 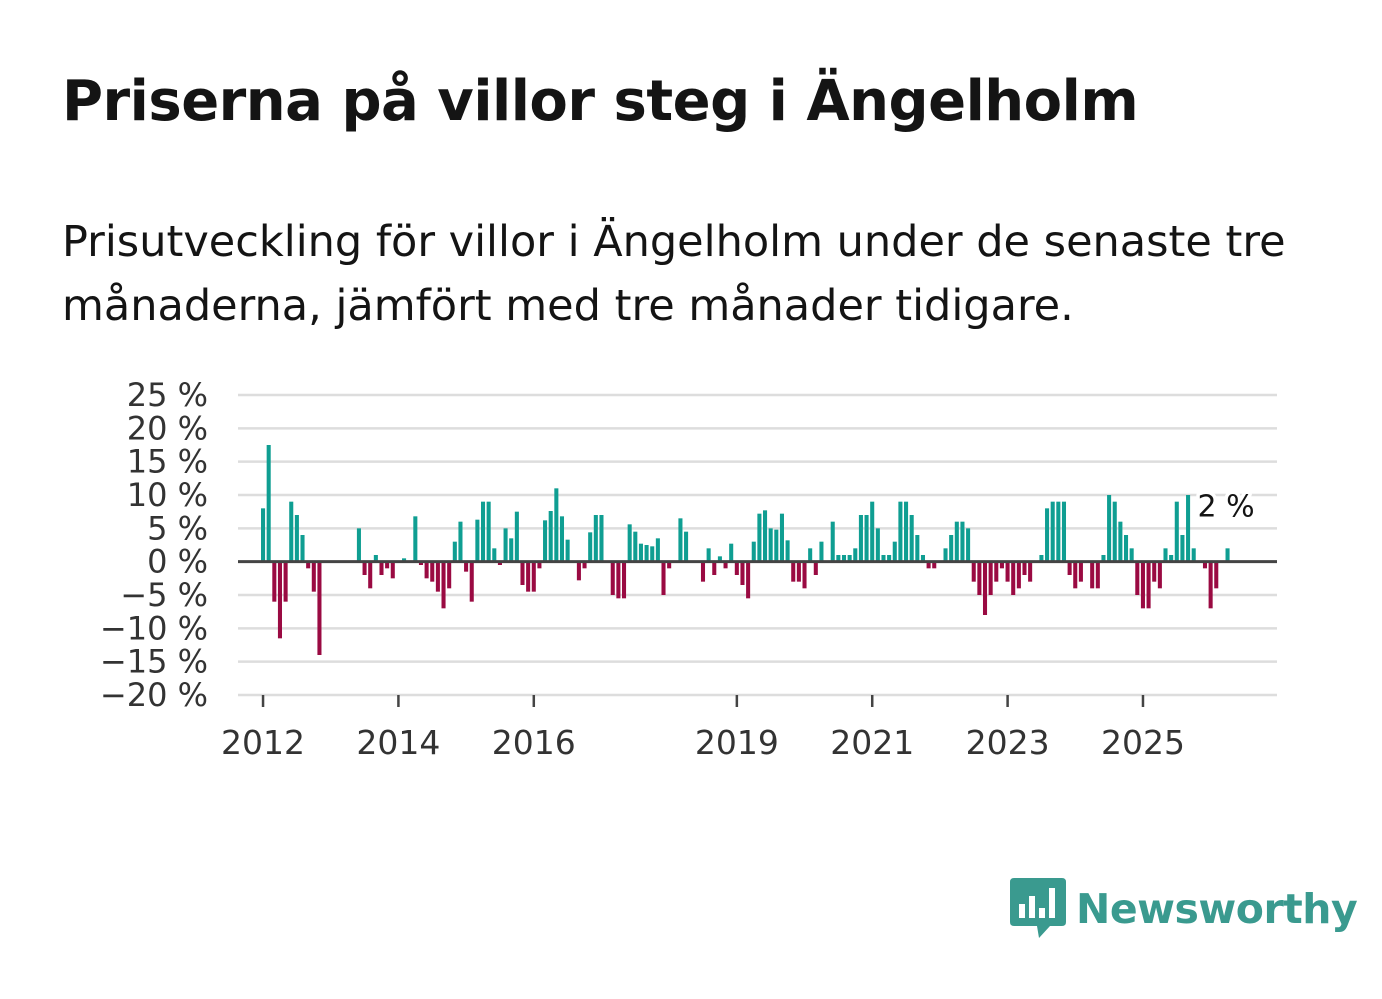 What do you see at coordinates (872, 742) in the screenshot?
I see `x-tick-label: 2021` at bounding box center [872, 742].